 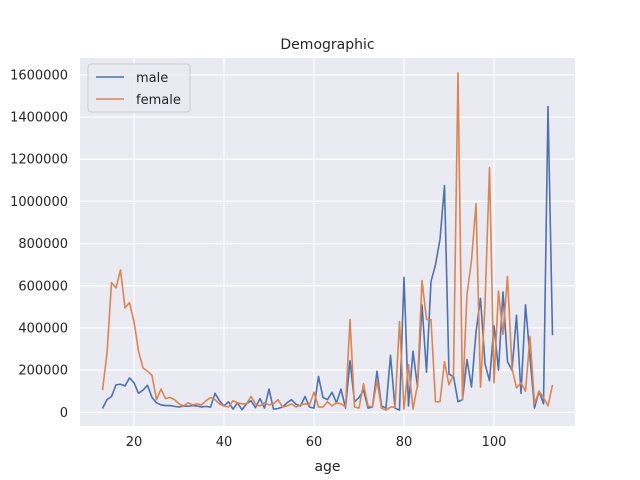 I want to click on y-tick-label: 1000000, so click(x=39, y=202).